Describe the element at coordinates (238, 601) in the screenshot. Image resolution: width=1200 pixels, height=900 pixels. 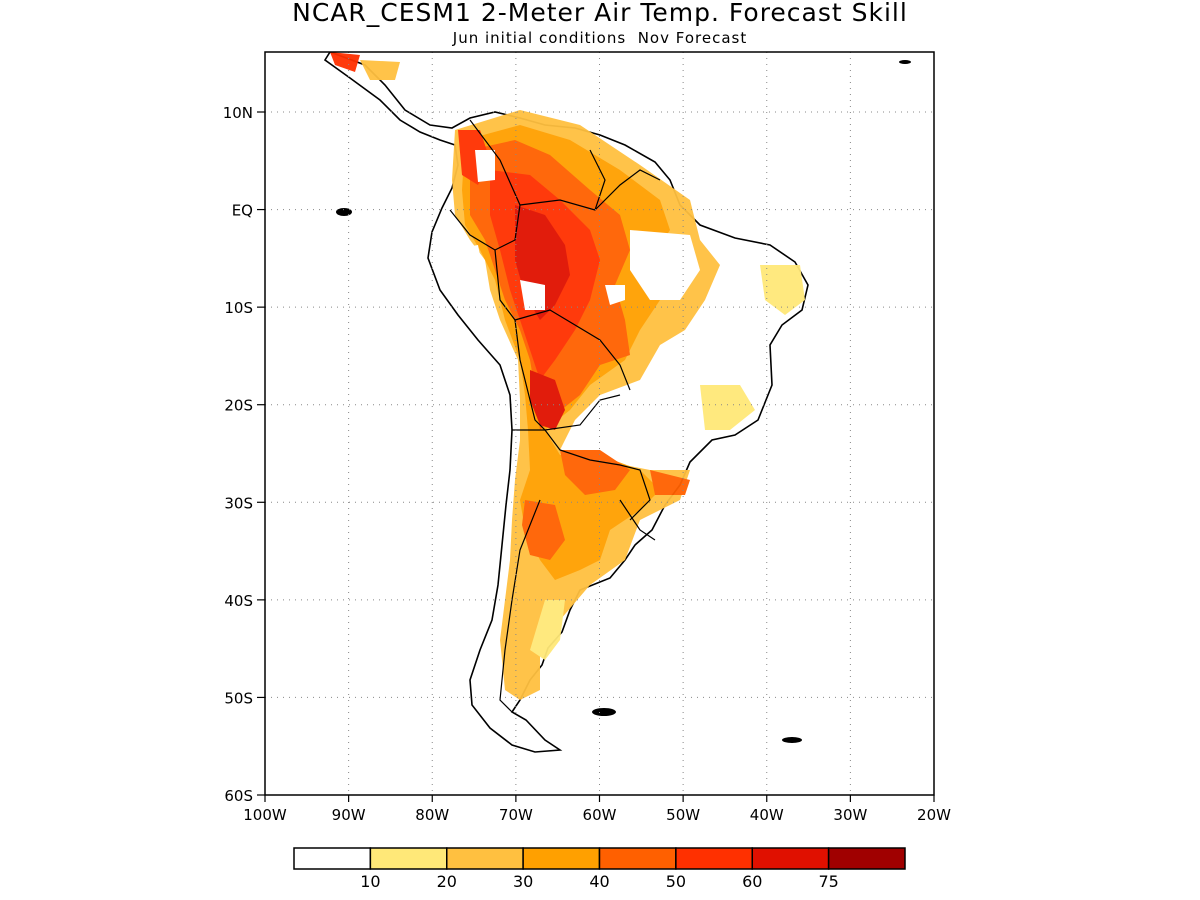
I see `lat-tick-label: 40S` at that location.